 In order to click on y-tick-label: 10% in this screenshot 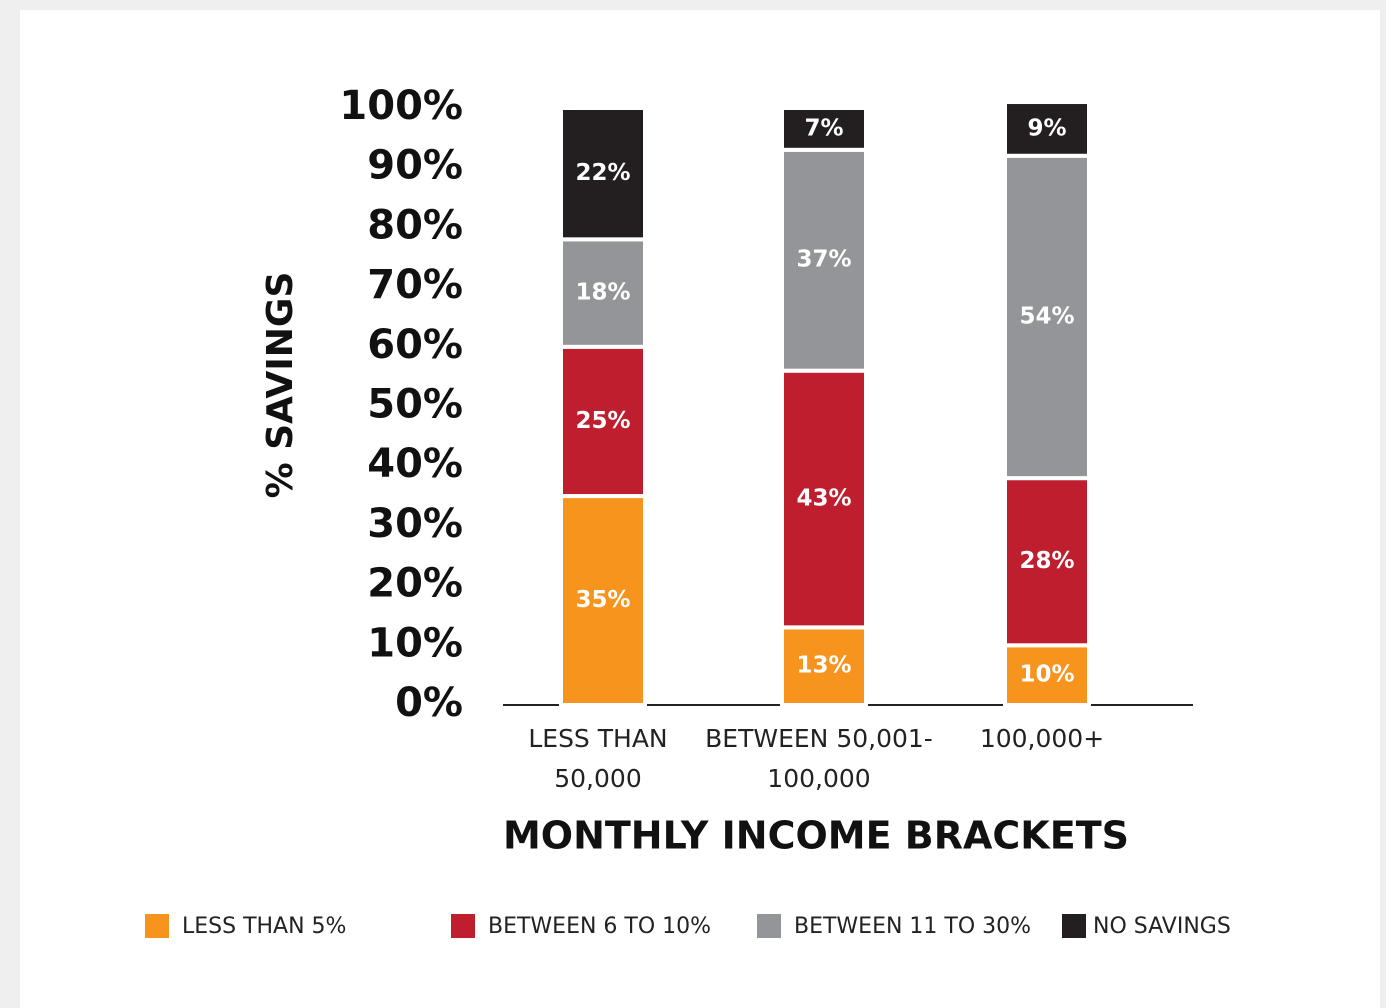, I will do `click(415, 643)`.